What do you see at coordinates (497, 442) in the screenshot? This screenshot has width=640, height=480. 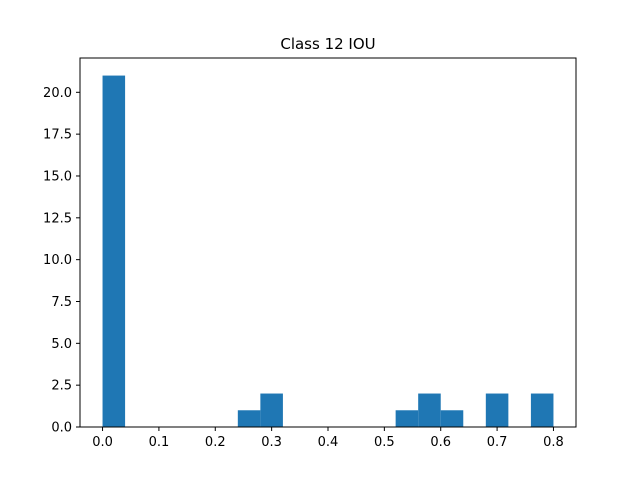 I see `x-tick-label: 0.7` at bounding box center [497, 442].